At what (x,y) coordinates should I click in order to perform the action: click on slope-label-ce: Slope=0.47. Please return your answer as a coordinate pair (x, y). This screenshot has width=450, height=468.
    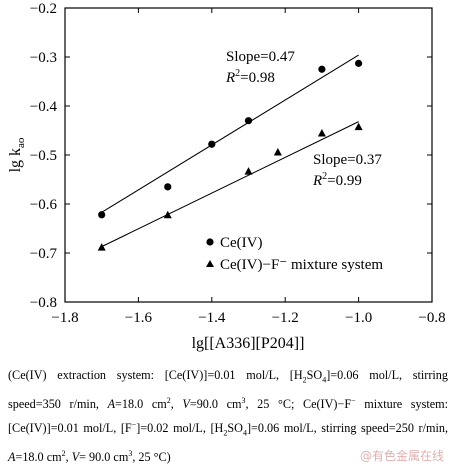
    Looking at the image, I should click on (260, 57).